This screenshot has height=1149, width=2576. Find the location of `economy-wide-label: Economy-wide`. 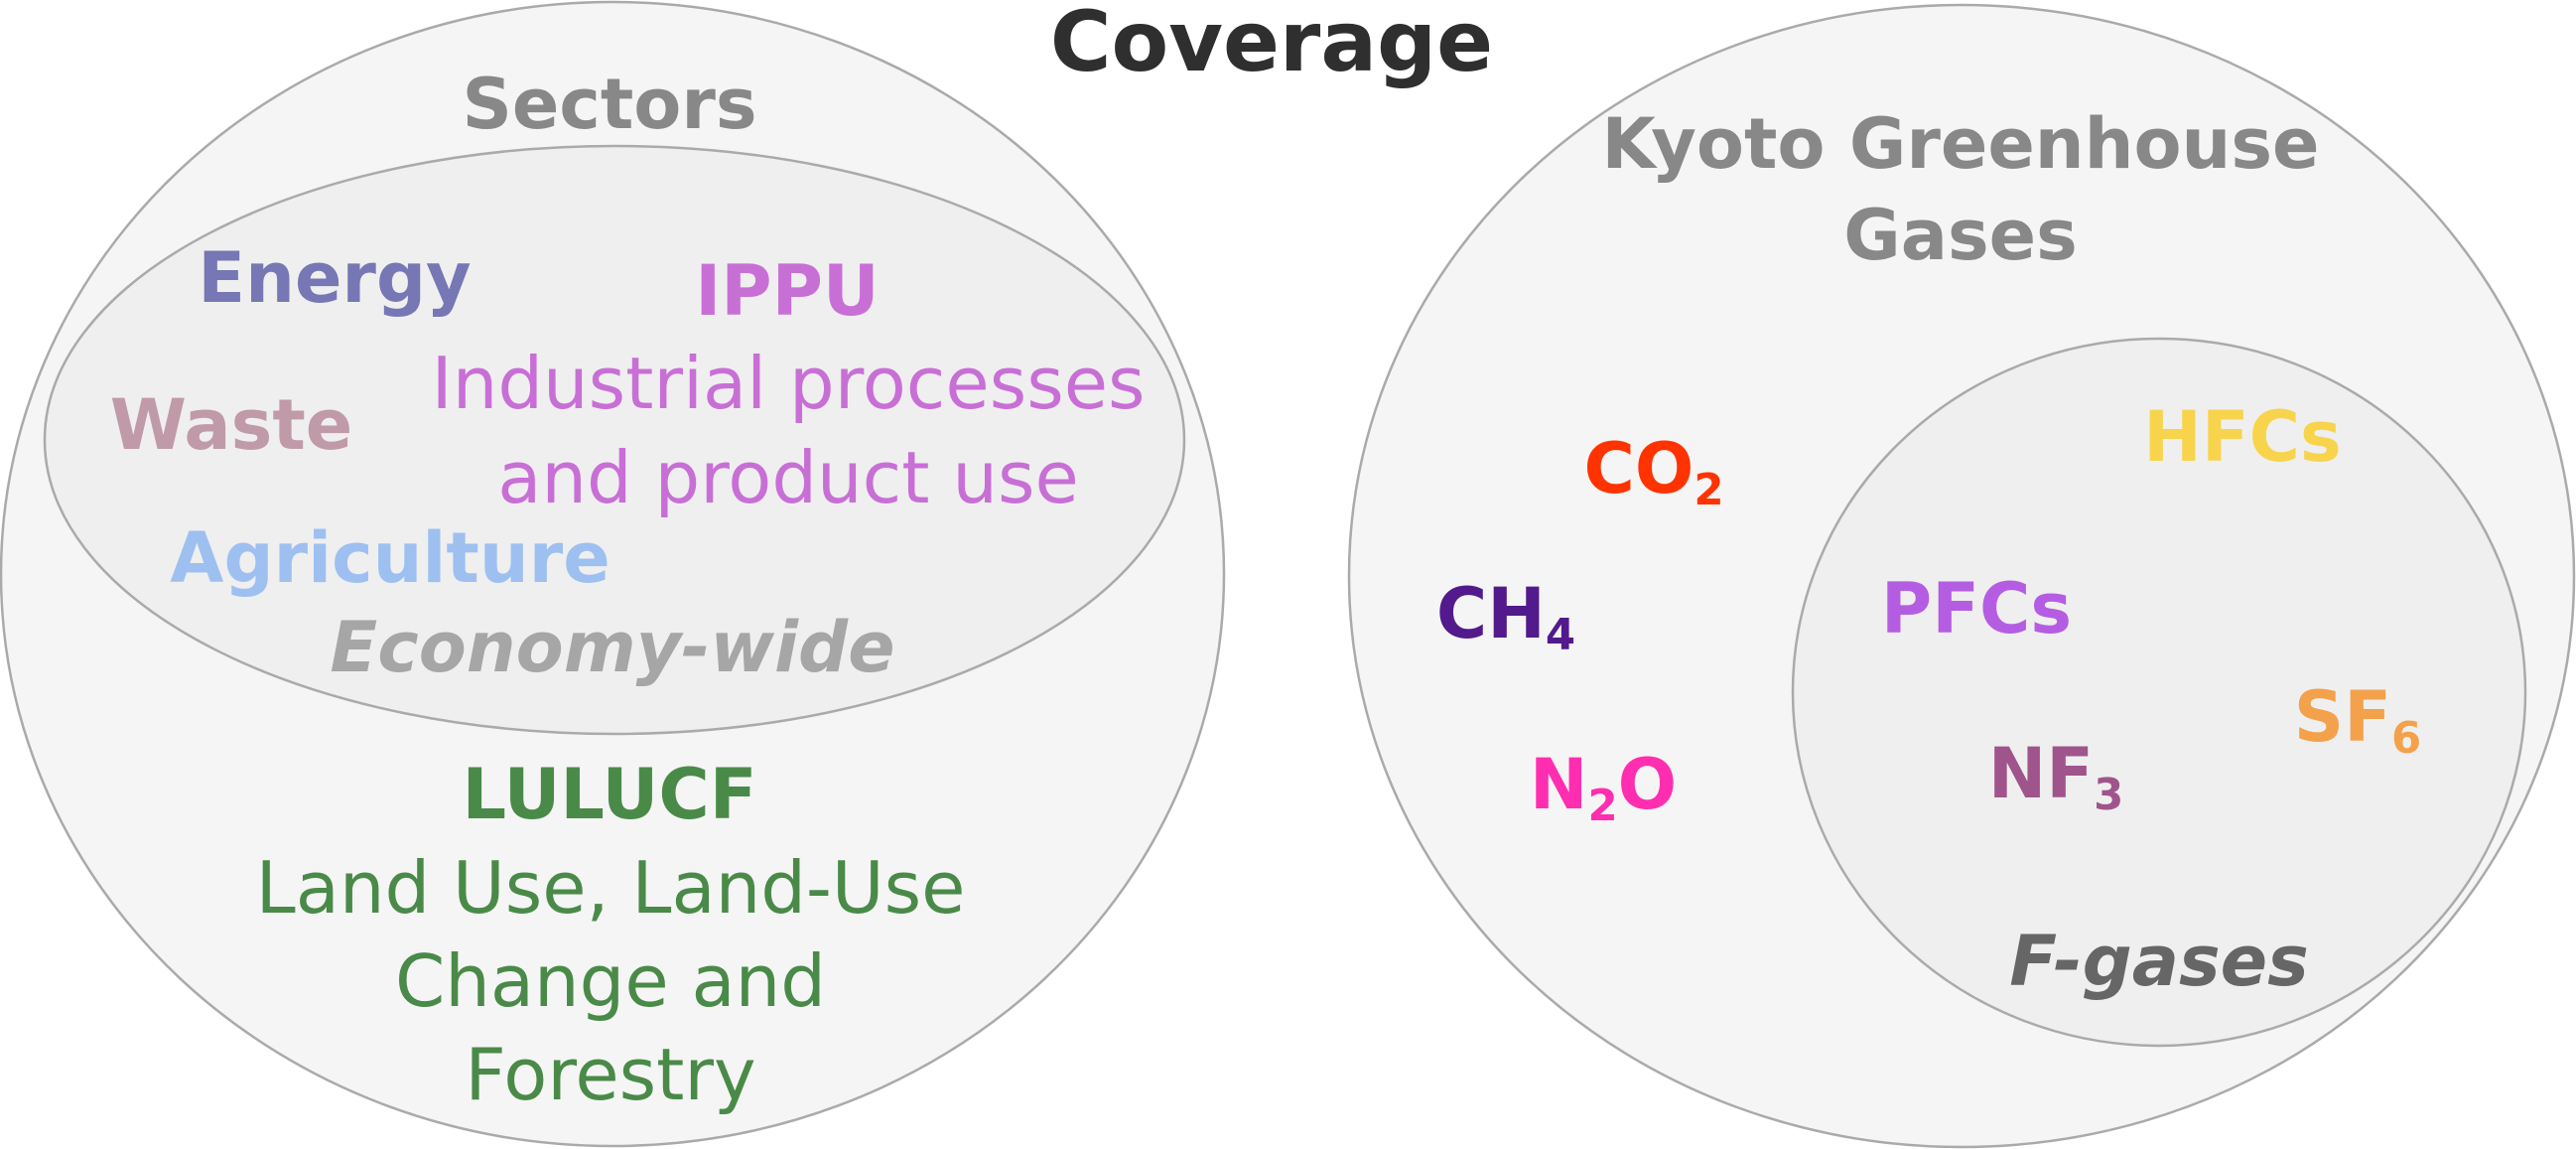

economy-wide-label: Economy-wide is located at coordinates (612, 647).